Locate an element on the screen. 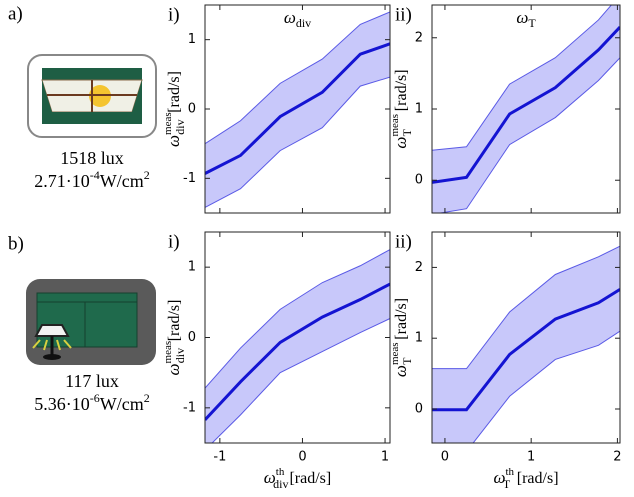  illuminance: 117 lux is located at coordinates (92, 381).